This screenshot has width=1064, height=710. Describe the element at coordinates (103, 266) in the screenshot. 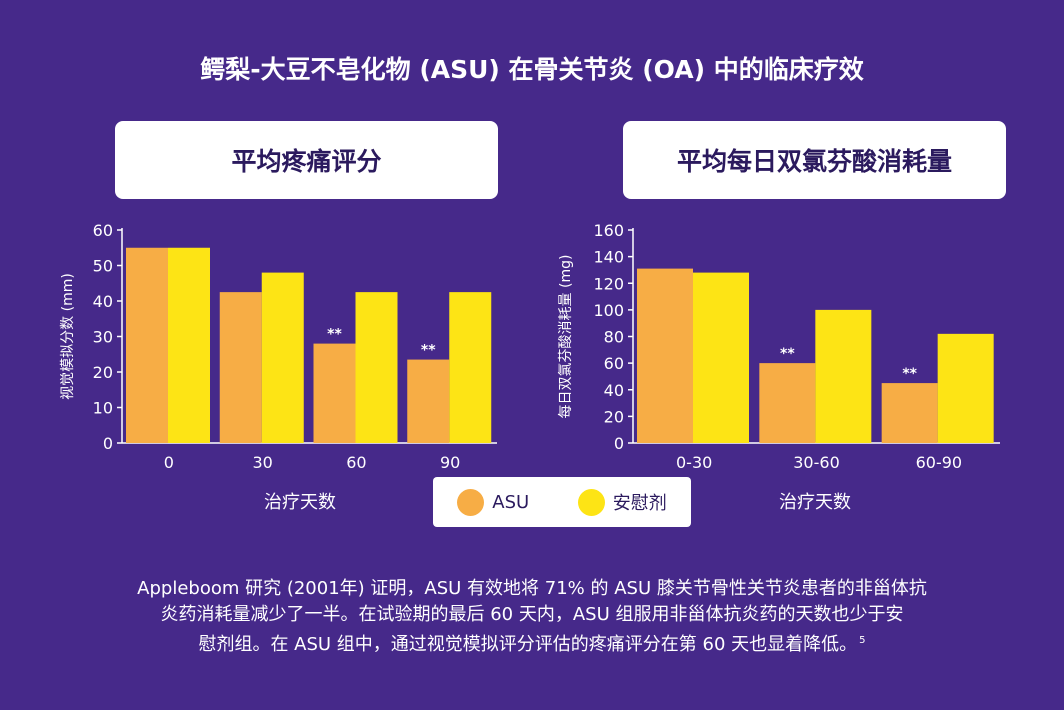

I see `y-tick-label-0-5: 50` at that location.